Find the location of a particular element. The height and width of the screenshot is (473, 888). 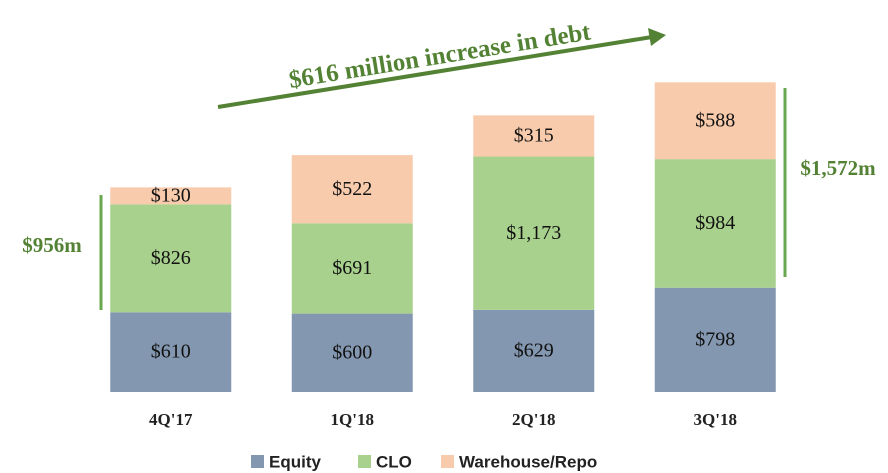

legend-label: CLO is located at coordinates (394, 461).